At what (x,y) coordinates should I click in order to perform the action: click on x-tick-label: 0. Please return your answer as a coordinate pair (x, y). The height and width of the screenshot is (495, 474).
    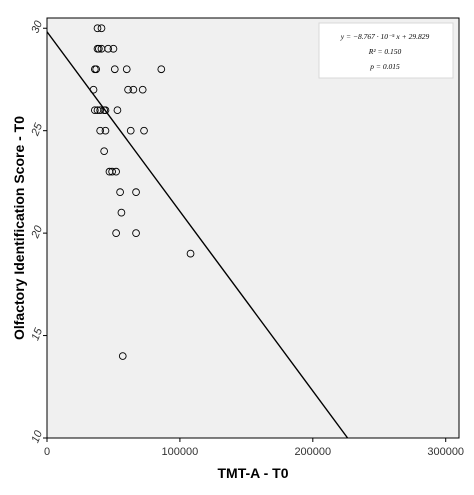
    Looking at the image, I should click on (47, 452).